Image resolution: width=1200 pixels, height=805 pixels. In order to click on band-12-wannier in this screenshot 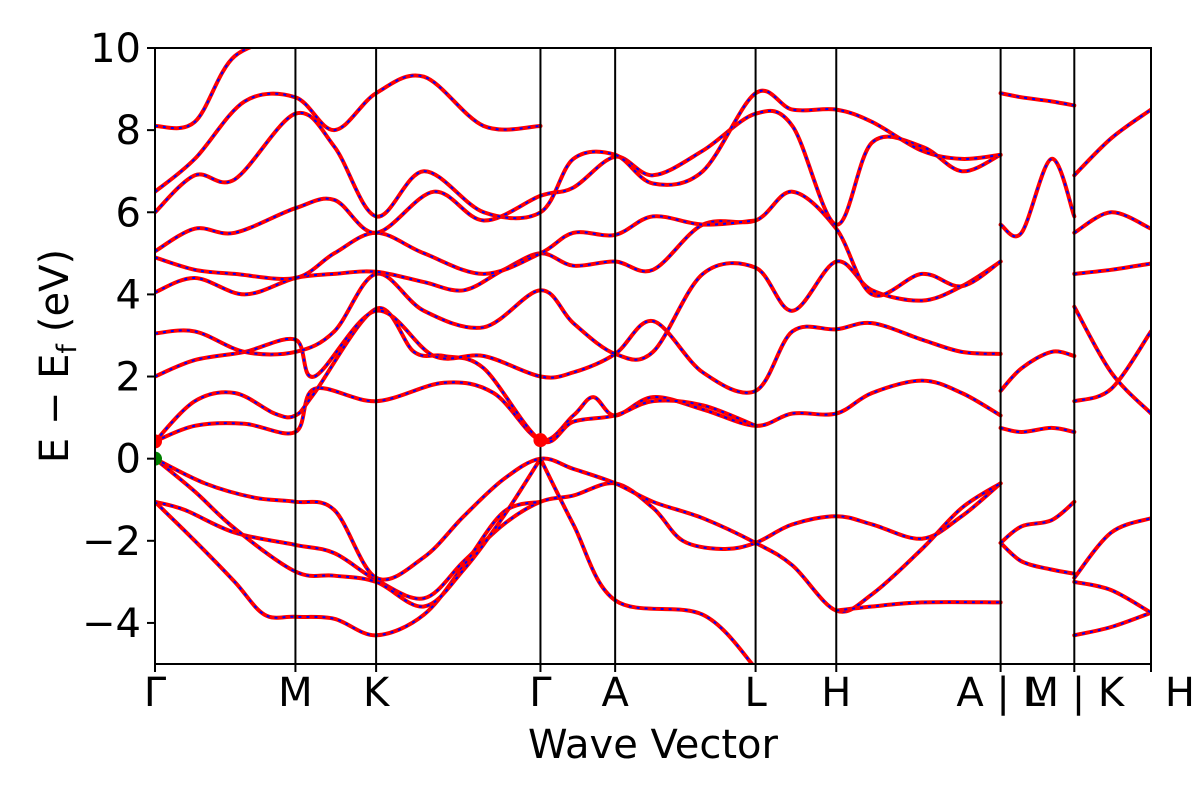, I will do `click(578, 181)`.